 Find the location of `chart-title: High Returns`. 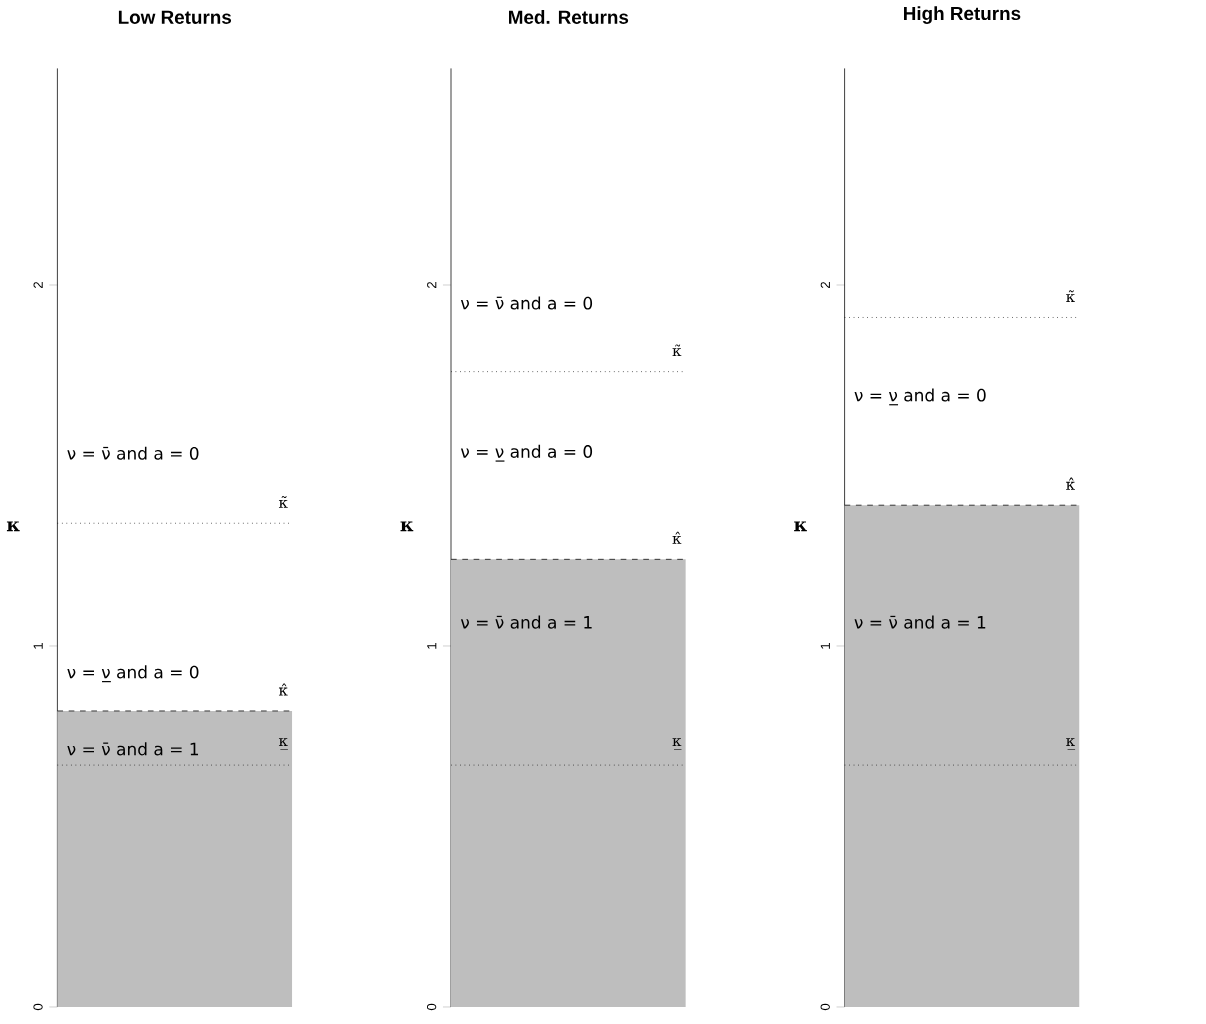

chart-title: High Returns is located at coordinates (962, 15).